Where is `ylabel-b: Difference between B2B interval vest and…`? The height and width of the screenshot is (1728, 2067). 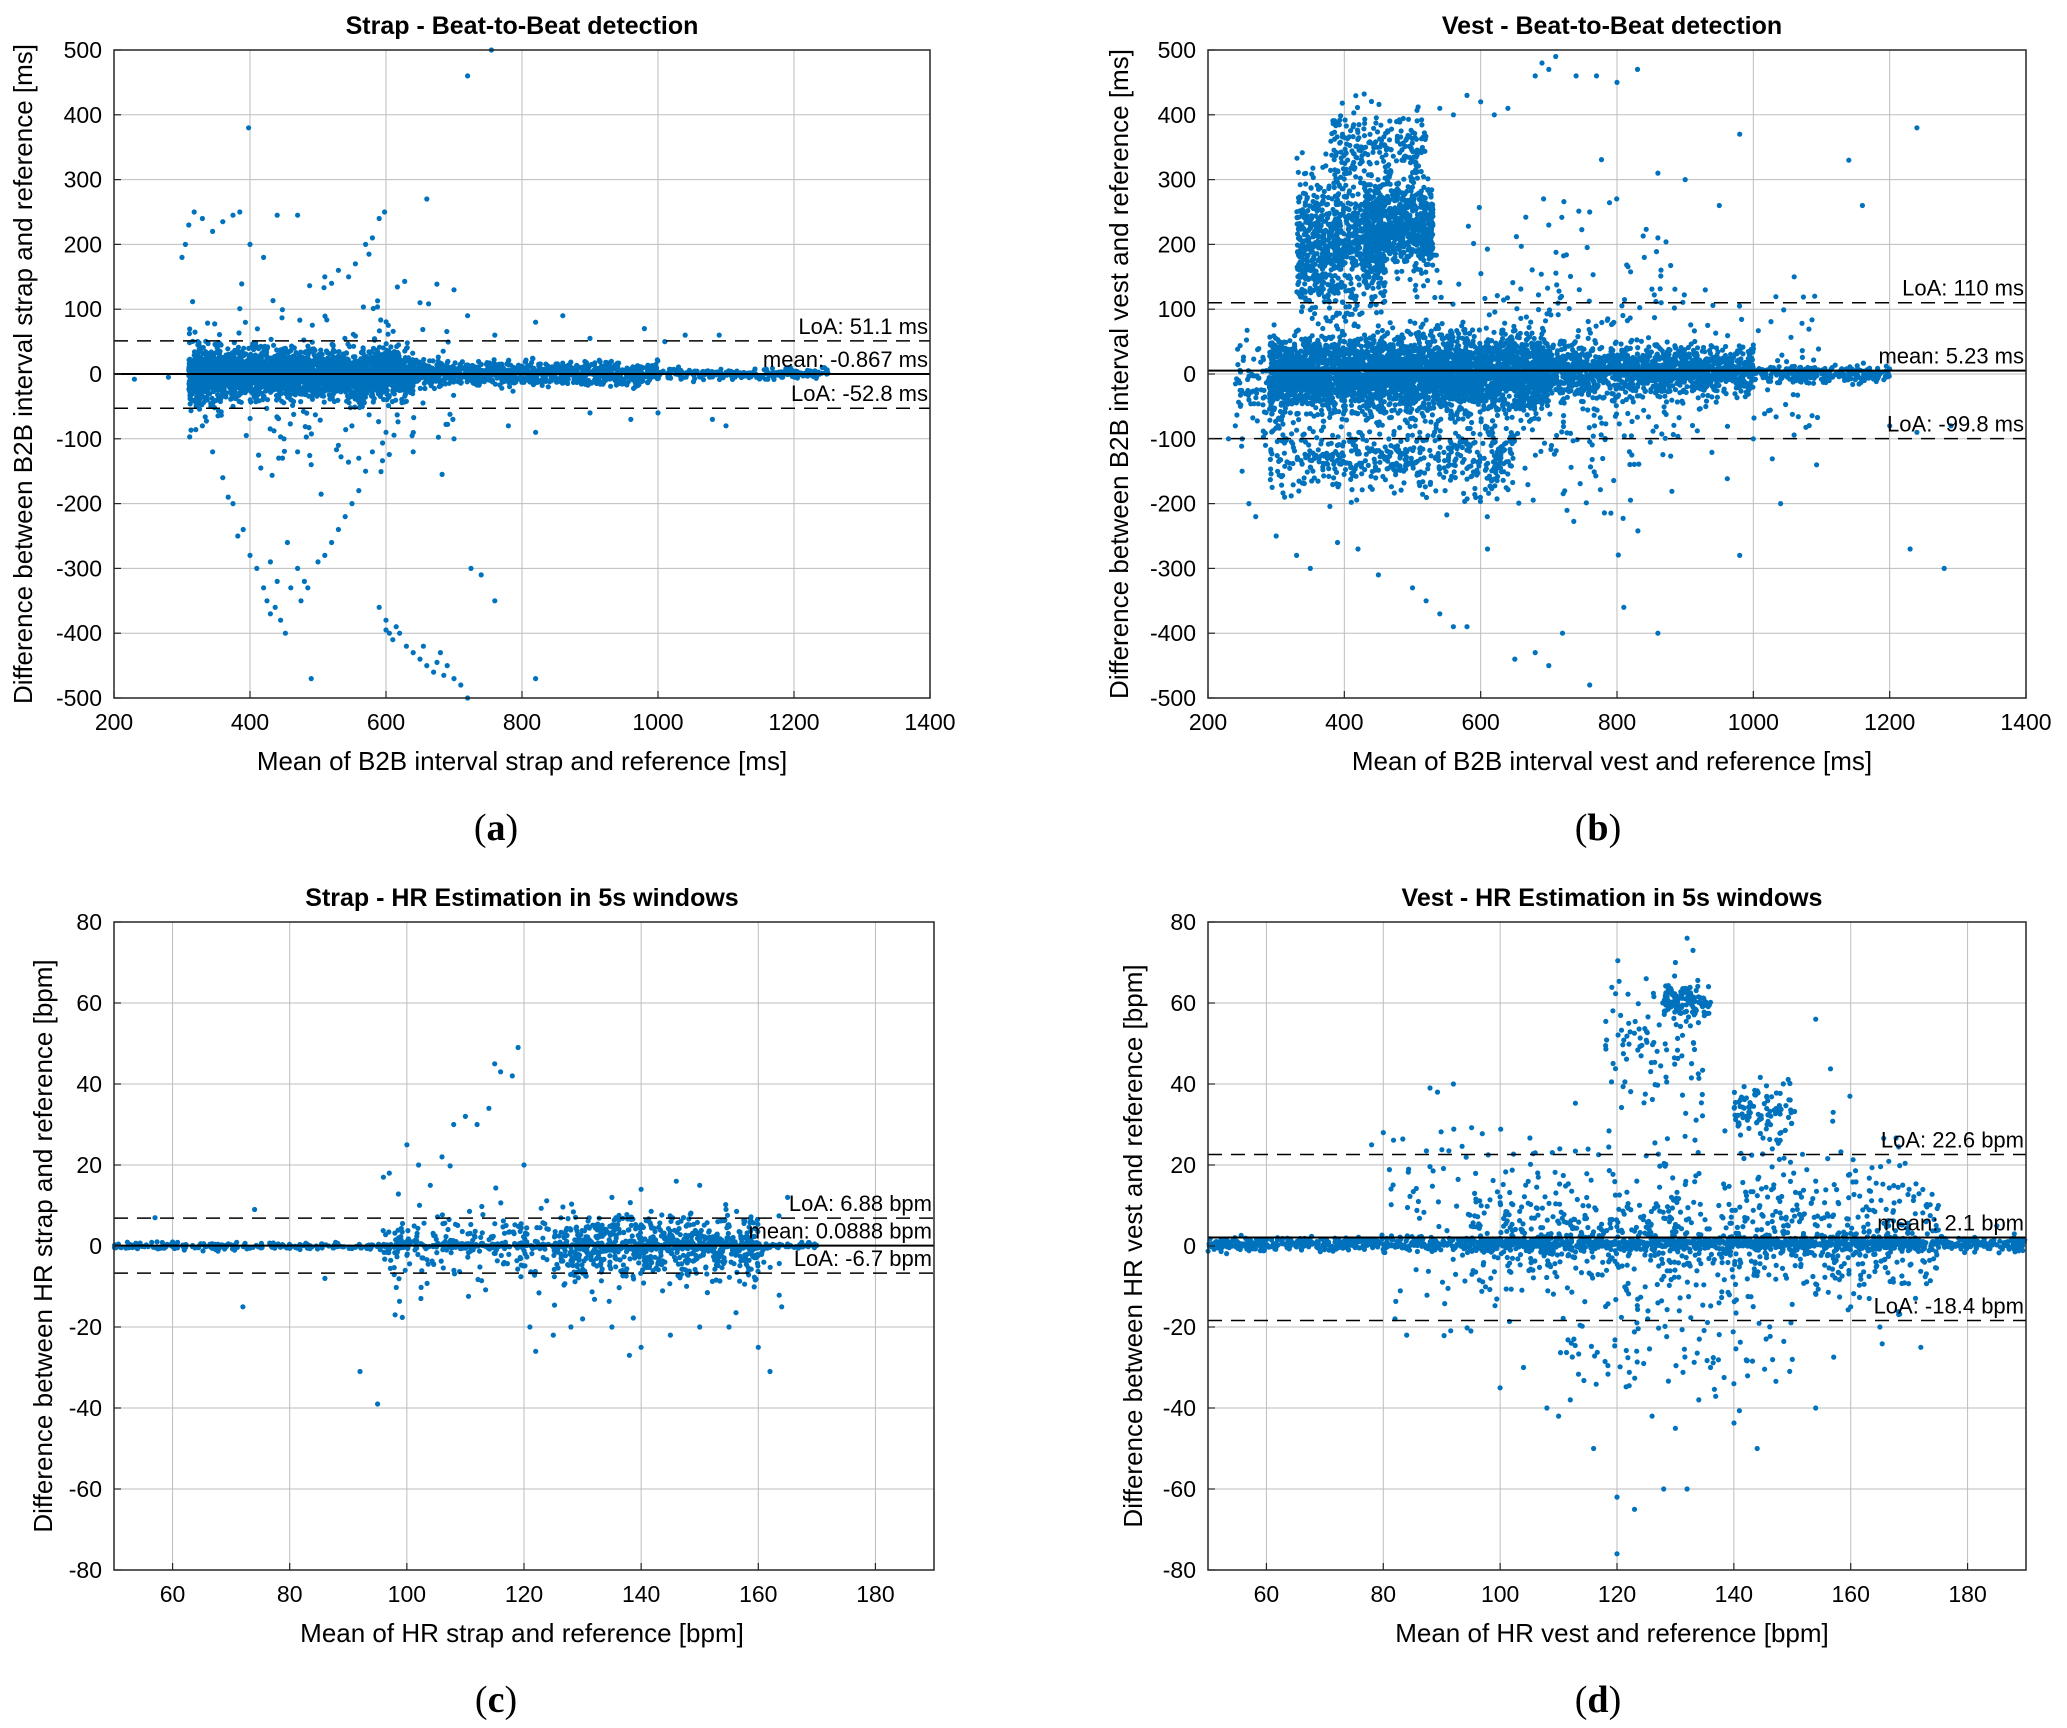 ylabel-b: Difference between B2B interval vest and… is located at coordinates (1119, 374).